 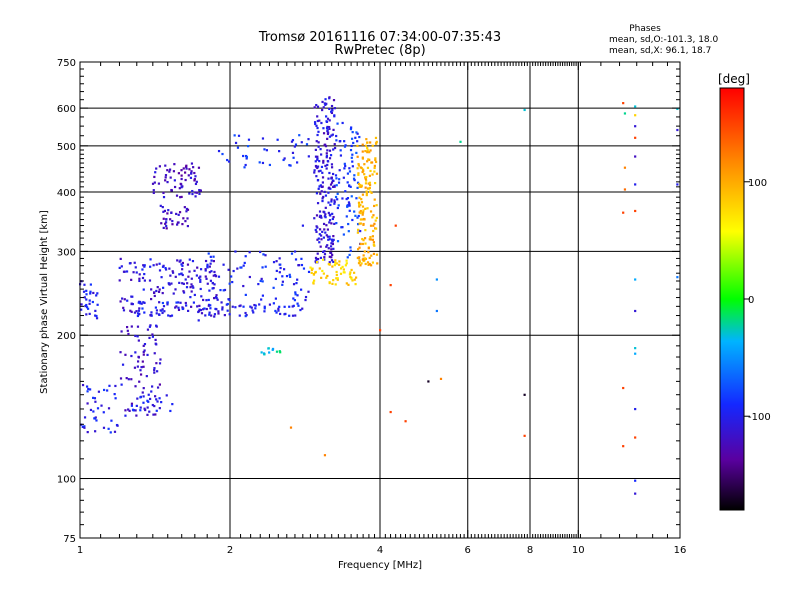 I want to click on legend-title: Phases, so click(x=645, y=29).